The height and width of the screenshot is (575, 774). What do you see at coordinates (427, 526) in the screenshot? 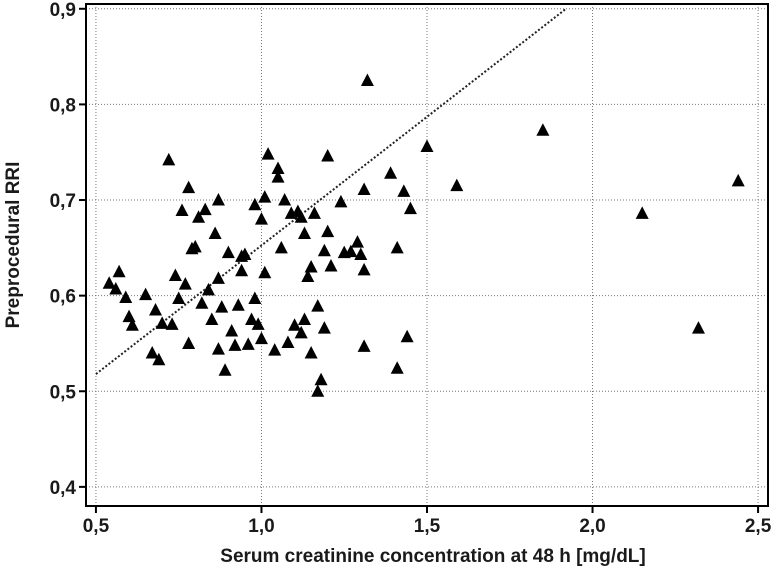
I see `x-tick-label: 1,5` at bounding box center [427, 526].